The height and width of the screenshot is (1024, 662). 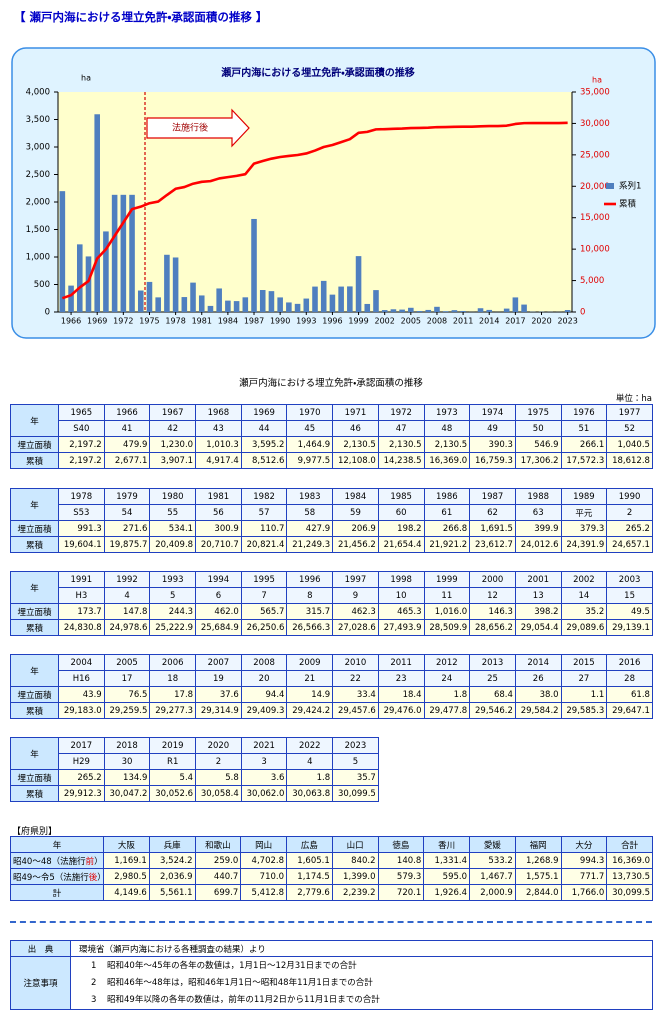 I want to click on area-cell: 271.6, so click(x=127, y=528).